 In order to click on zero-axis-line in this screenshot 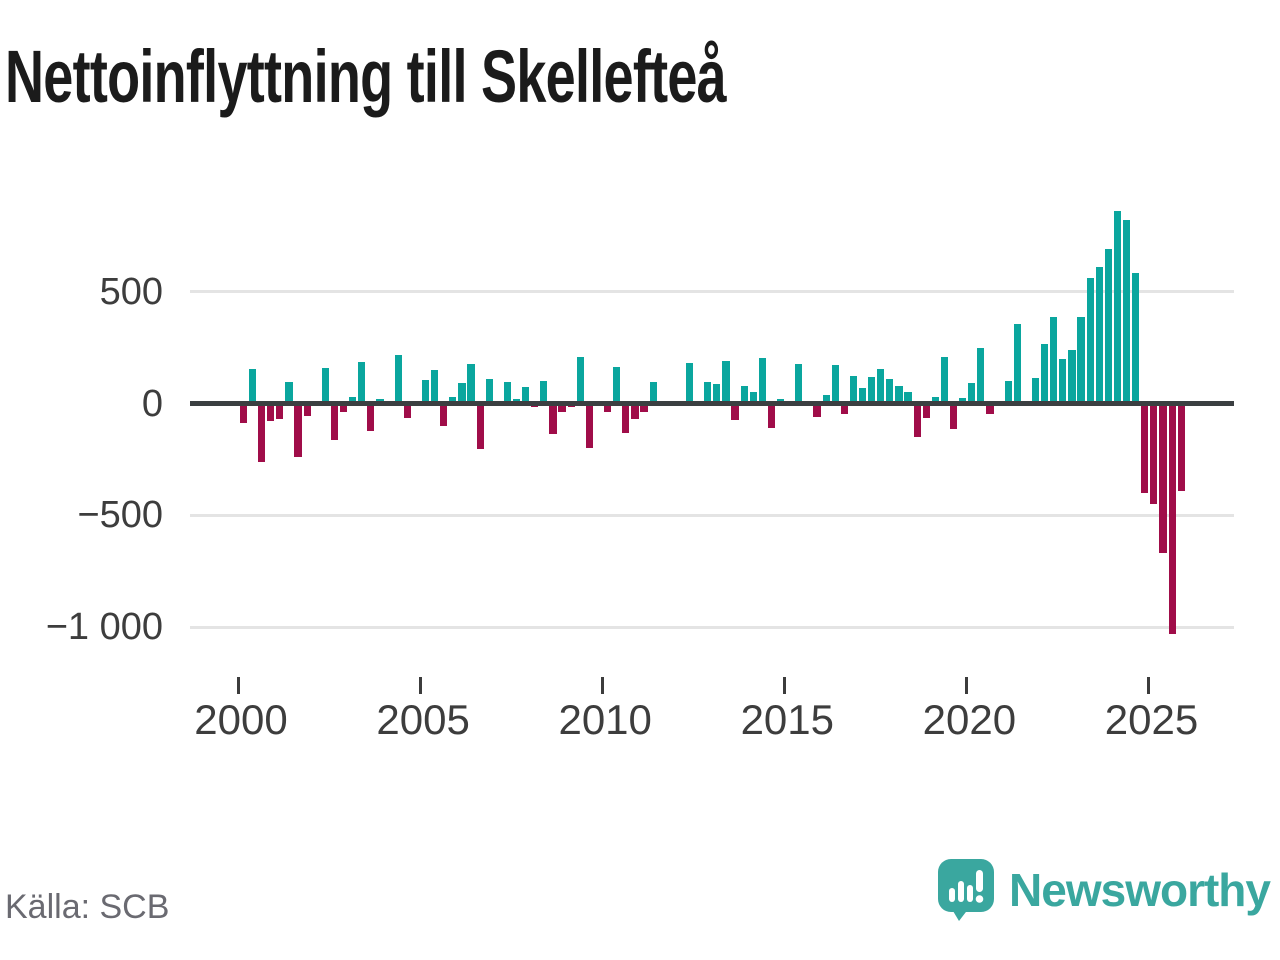, I will do `click(712, 403)`.